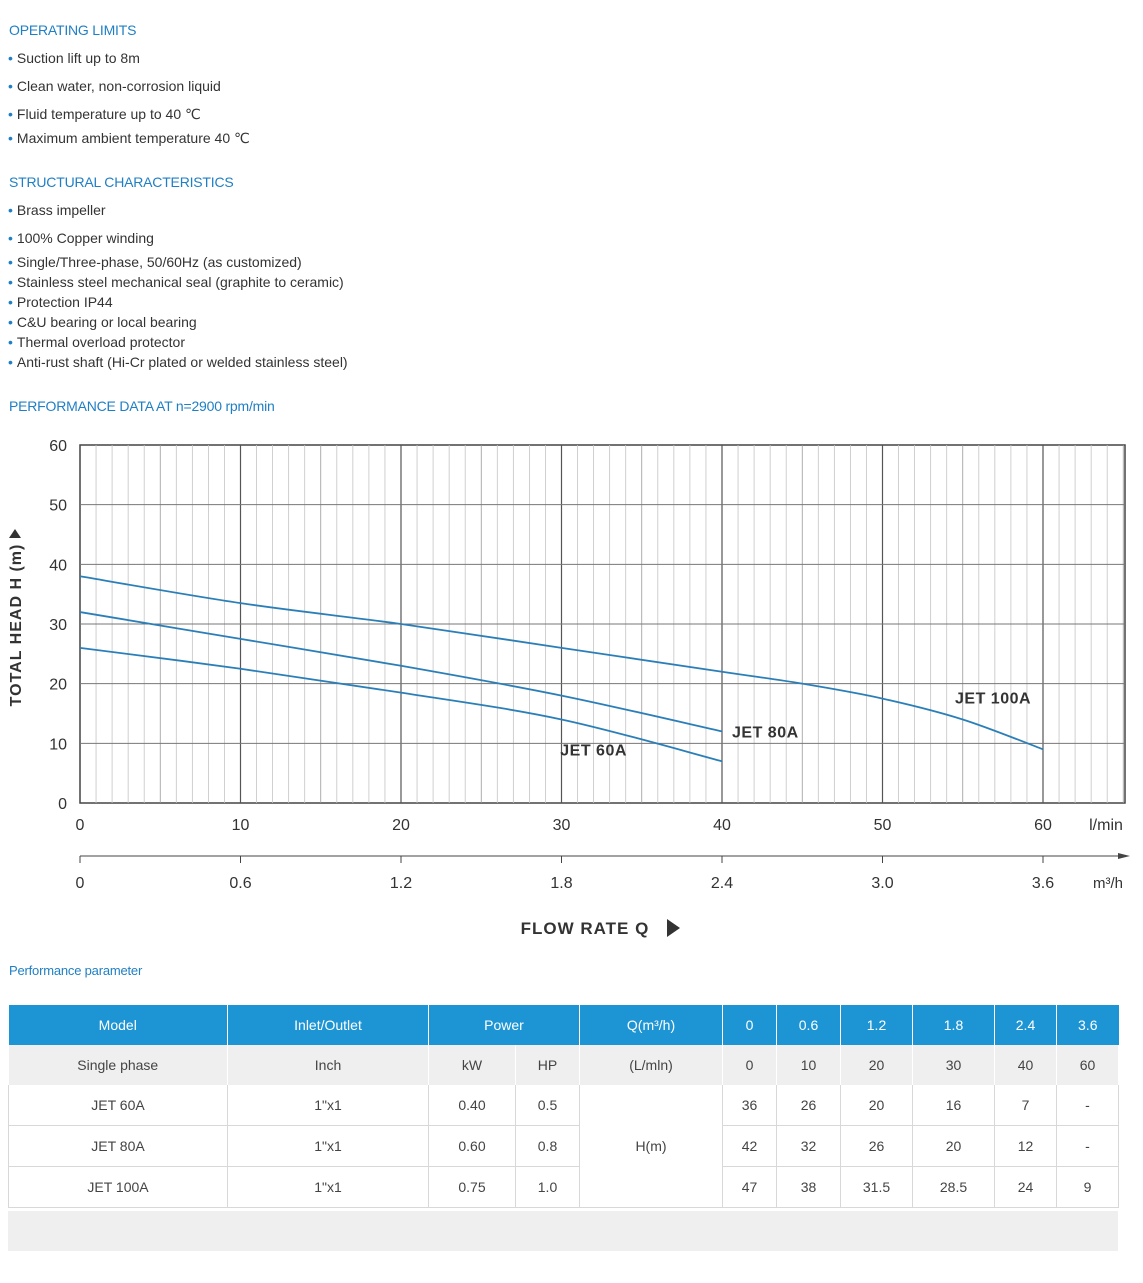 This screenshot has width=1143, height=1283. Describe the element at coordinates (401, 883) in the screenshot. I see `x2-tick-label: 1.2` at that location.